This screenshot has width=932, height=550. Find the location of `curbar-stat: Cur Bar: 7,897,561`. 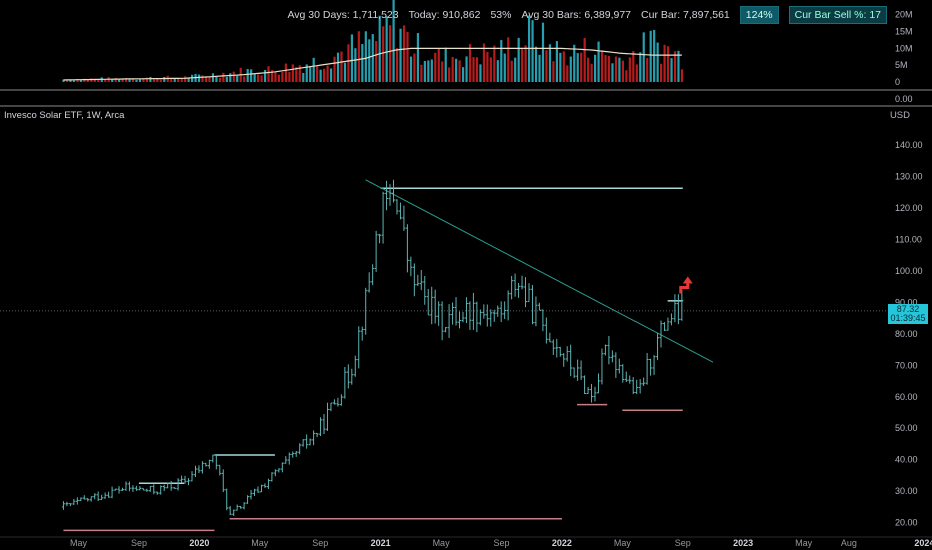

curbar-stat: Cur Bar: 7,897,561 is located at coordinates (685, 15).